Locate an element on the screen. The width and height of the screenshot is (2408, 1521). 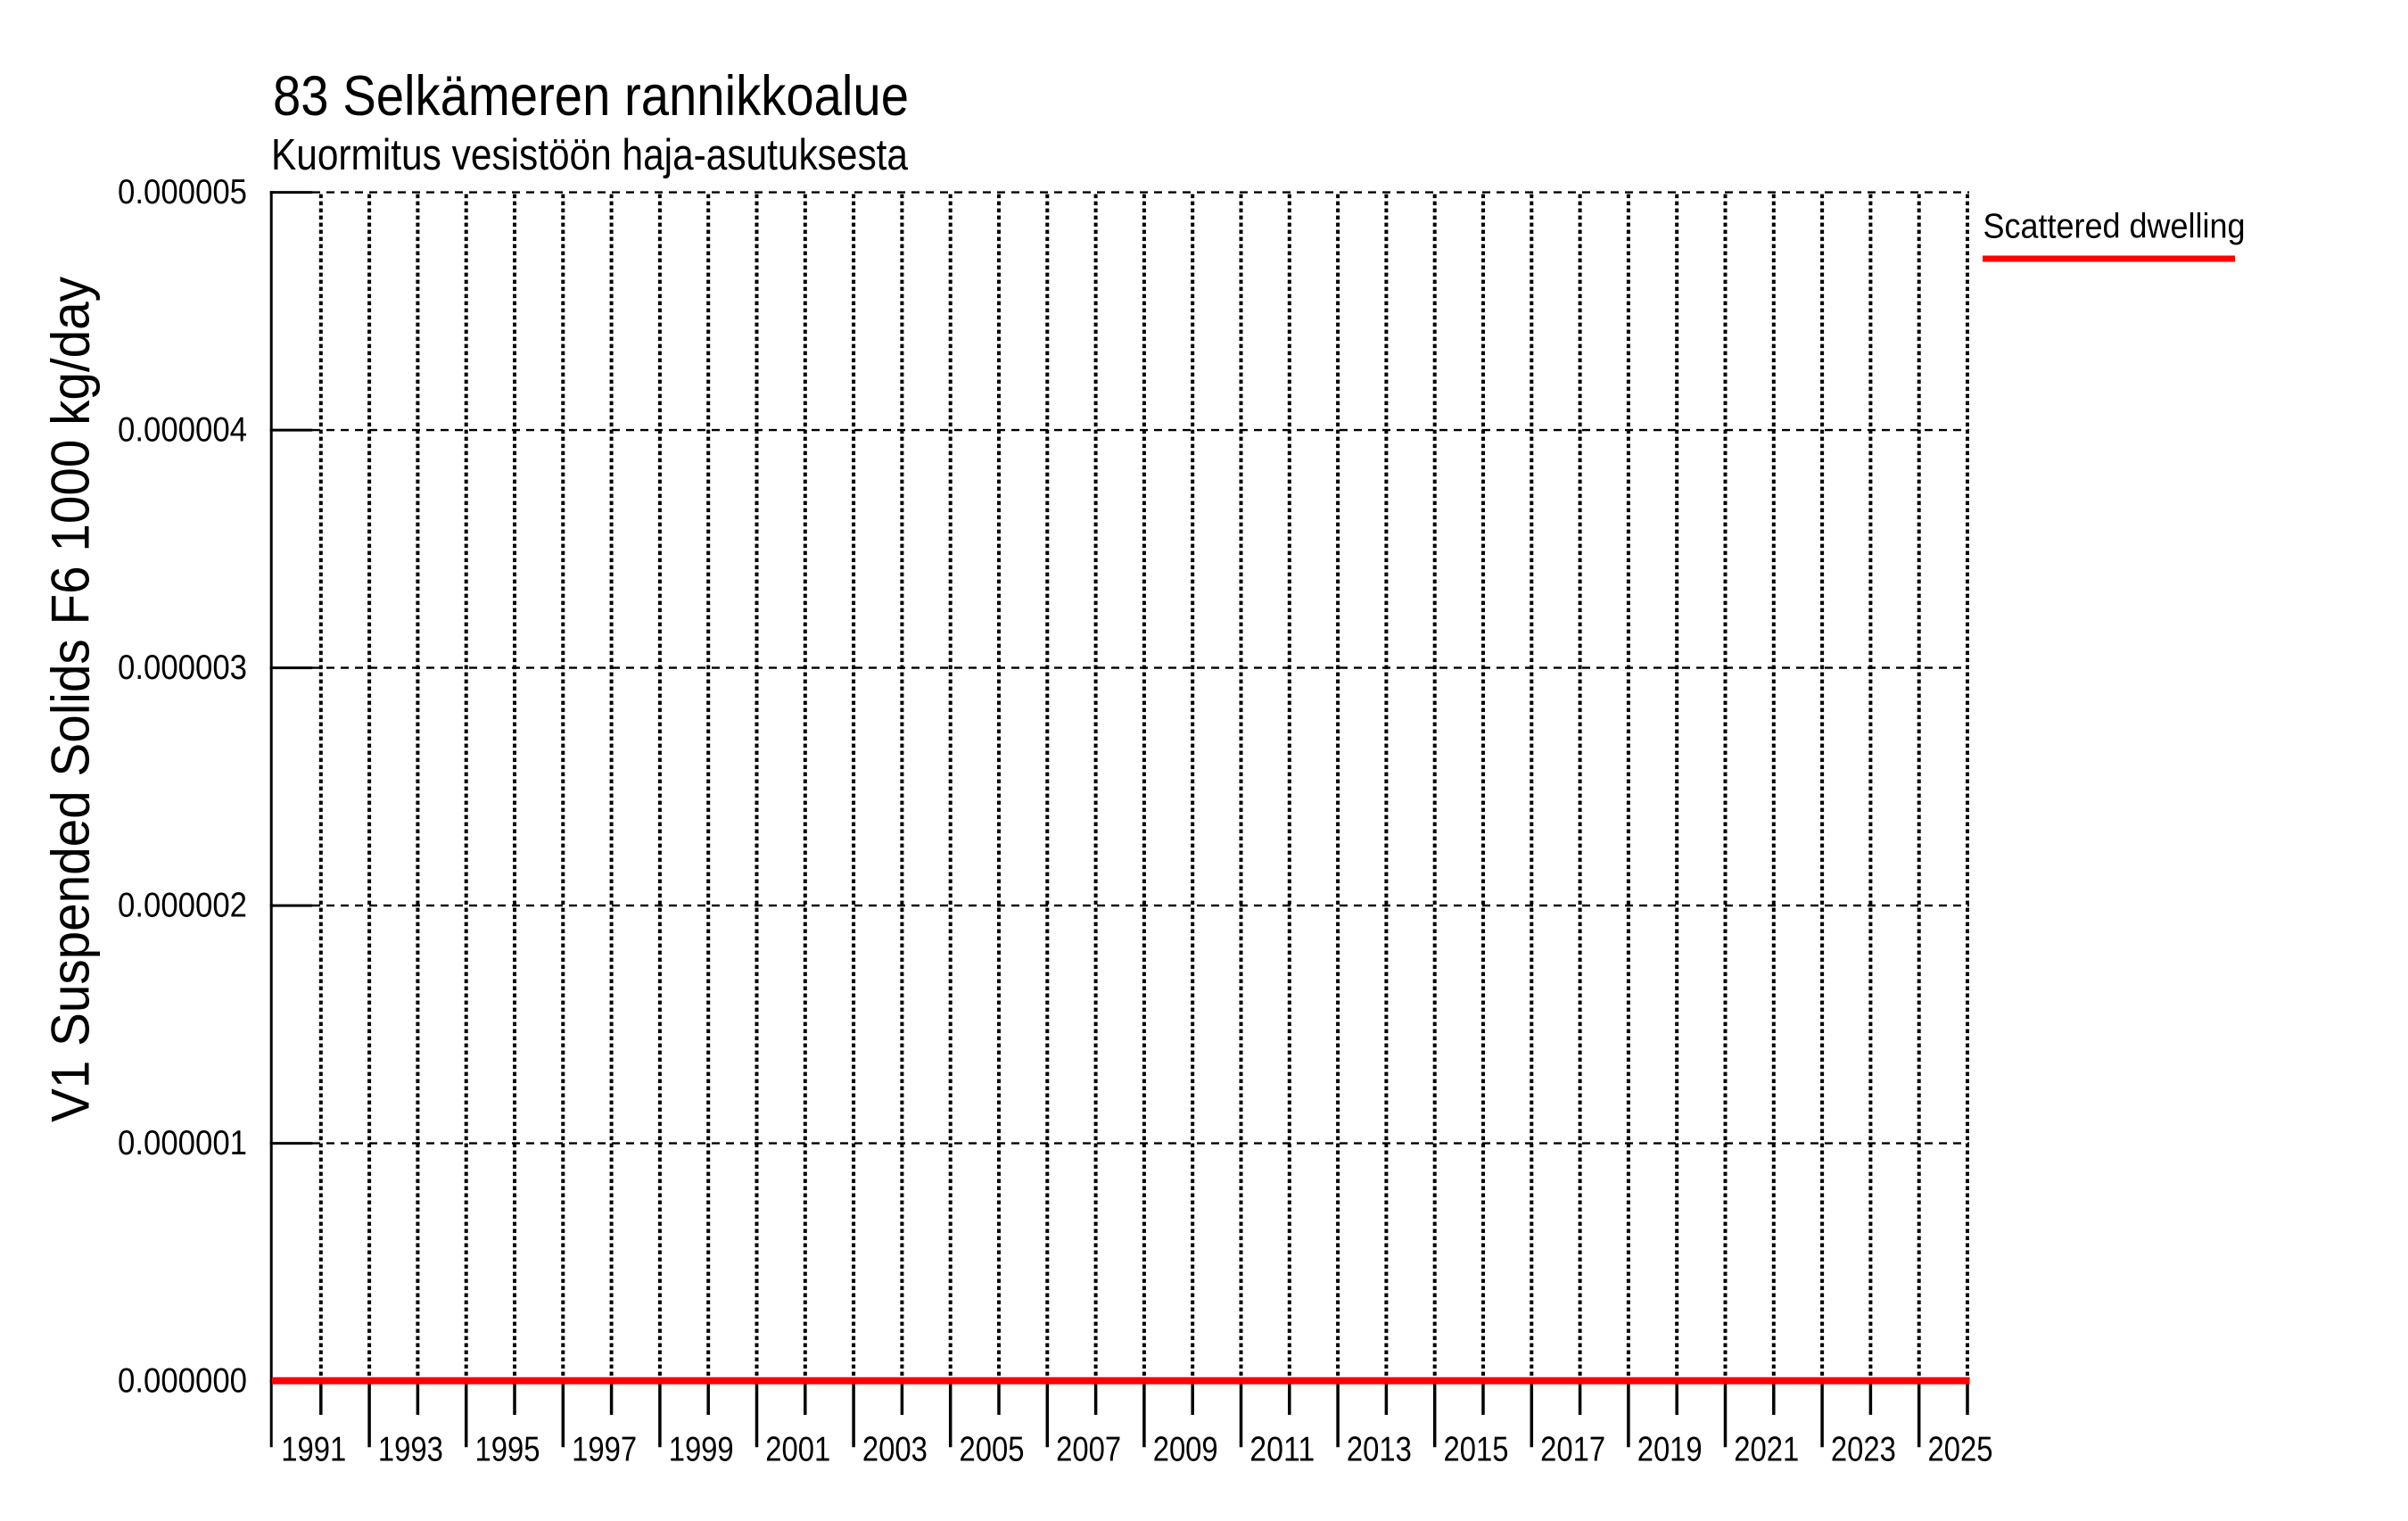
svg-text: 2009 is located at coordinates (1185, 1450).